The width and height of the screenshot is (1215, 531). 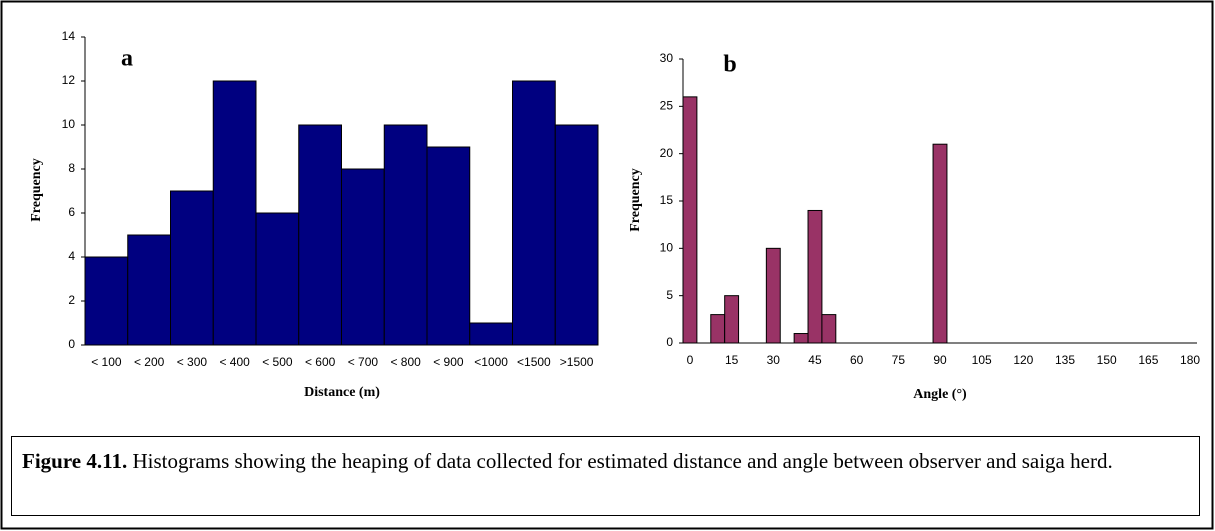 I want to click on x-tick-label: 75, so click(x=899, y=360).